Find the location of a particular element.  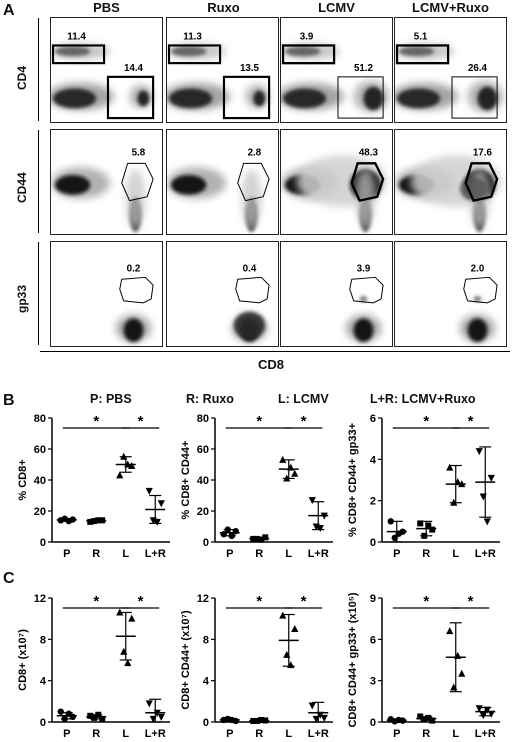

y-axis-title: % CD8+ is located at coordinates (23, 479).